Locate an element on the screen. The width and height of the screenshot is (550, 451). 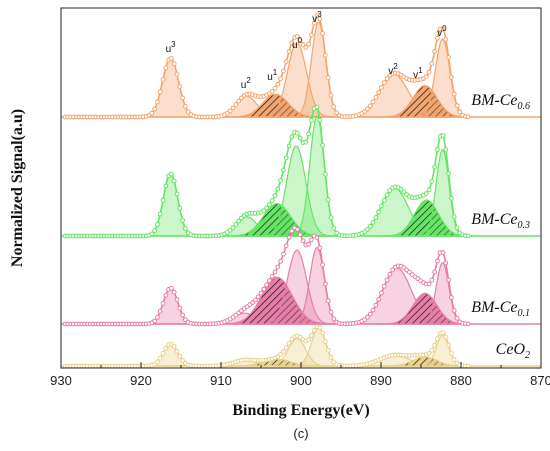
x-axis-ticks: 930 920 910 900 890 880 870 is located at coordinates (300, 375).